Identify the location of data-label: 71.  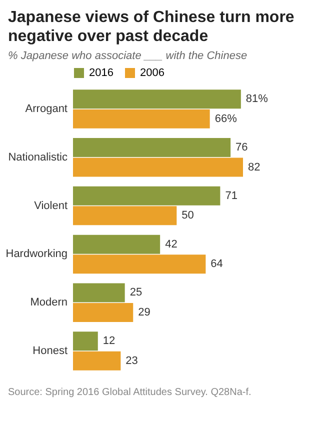
(231, 196).